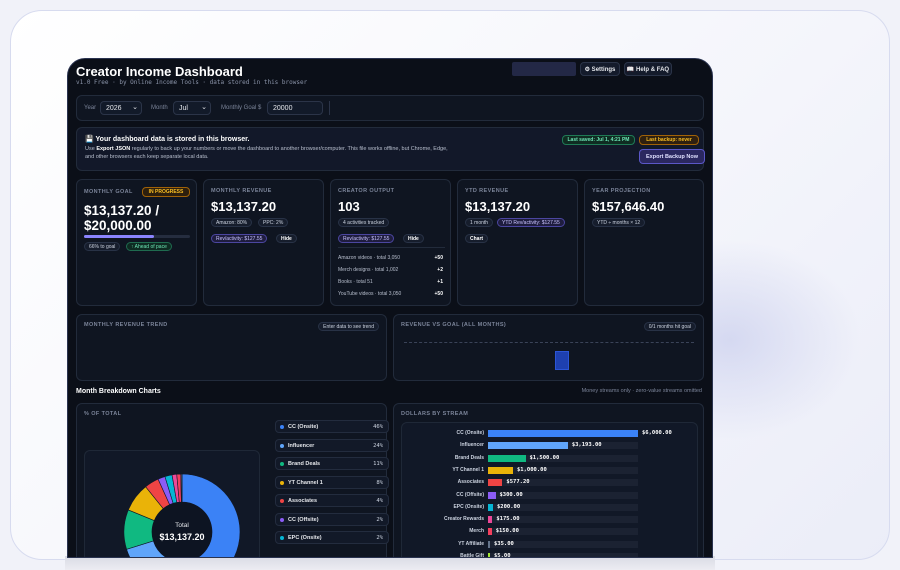  What do you see at coordinates (628, 206) in the screenshot?
I see `projection-value: $157,646.40` at bounding box center [628, 206].